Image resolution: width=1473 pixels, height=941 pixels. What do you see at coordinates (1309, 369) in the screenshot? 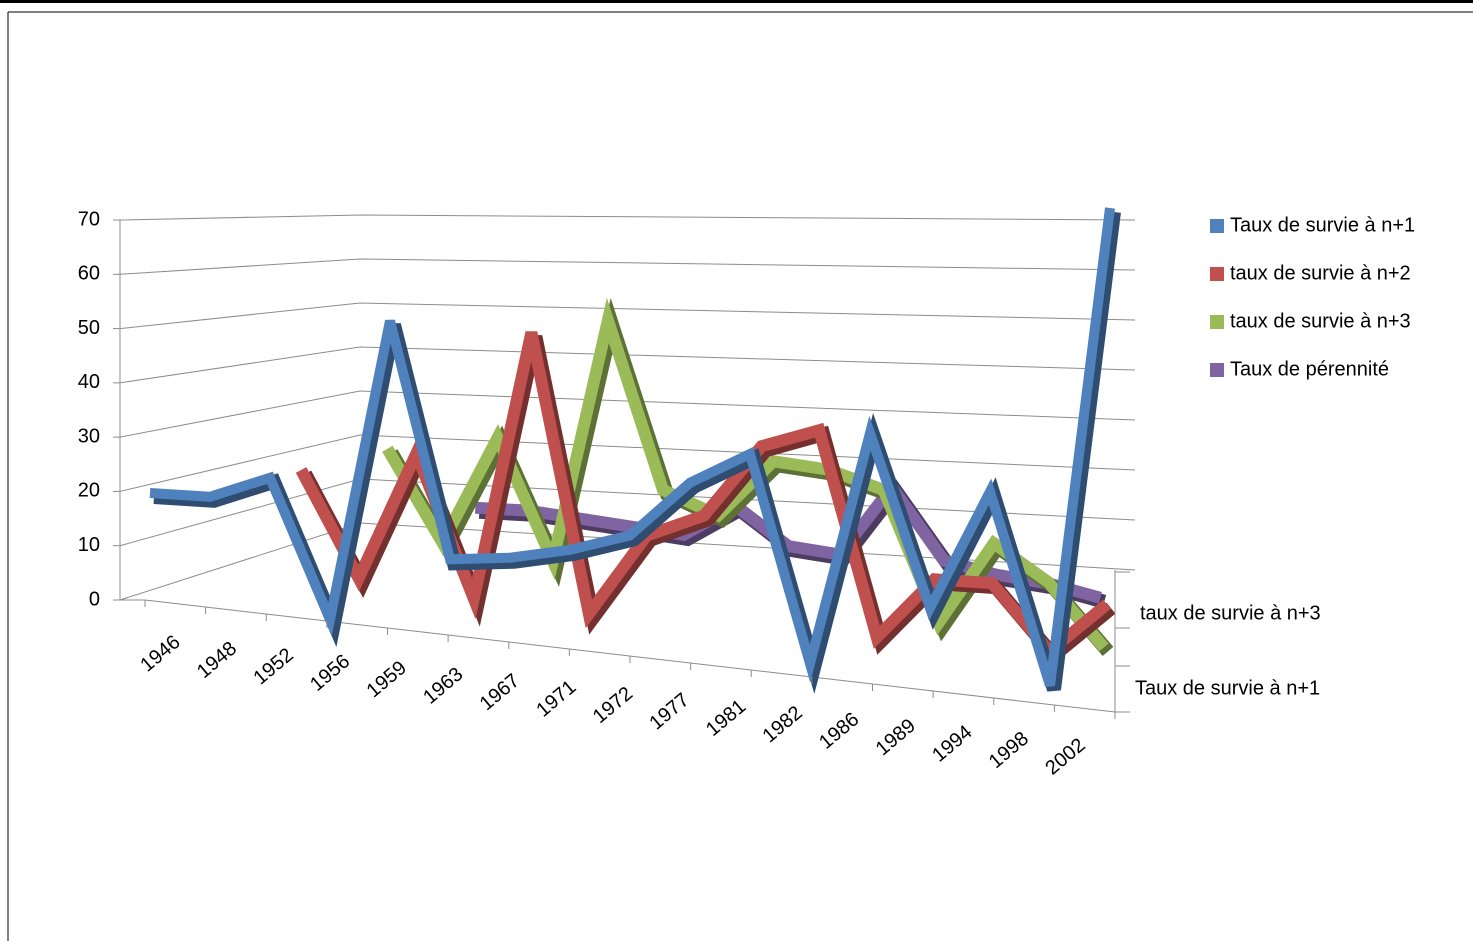
I see `legend-label: Taux de pérennité` at bounding box center [1309, 369].